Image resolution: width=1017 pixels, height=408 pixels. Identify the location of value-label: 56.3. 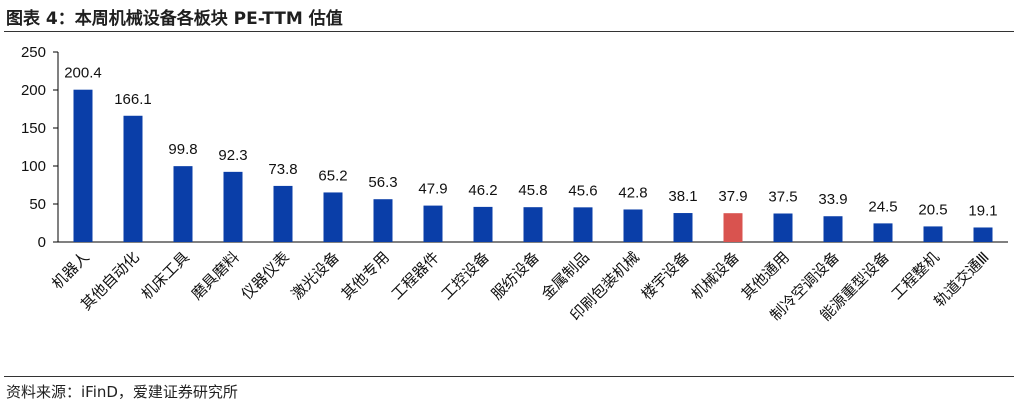
(382, 182).